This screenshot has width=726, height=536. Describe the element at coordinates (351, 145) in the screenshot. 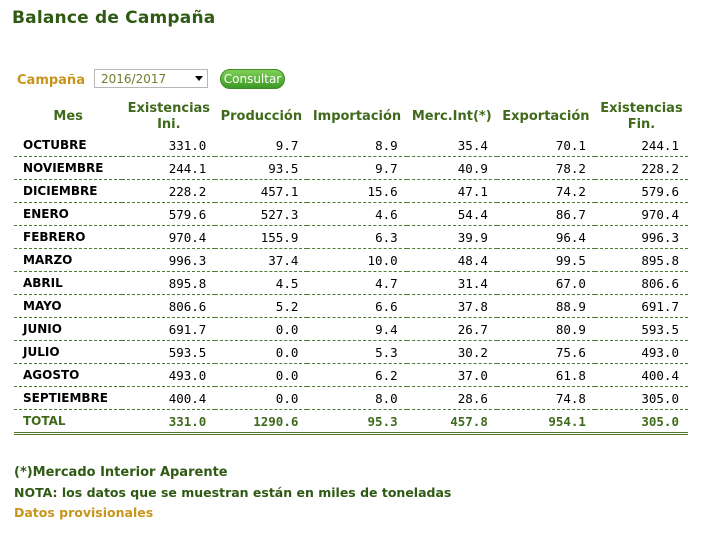

I see `table-row: OCTUBRE 331.0 9.7 8.9 35.4 70.1 244.1` at that location.